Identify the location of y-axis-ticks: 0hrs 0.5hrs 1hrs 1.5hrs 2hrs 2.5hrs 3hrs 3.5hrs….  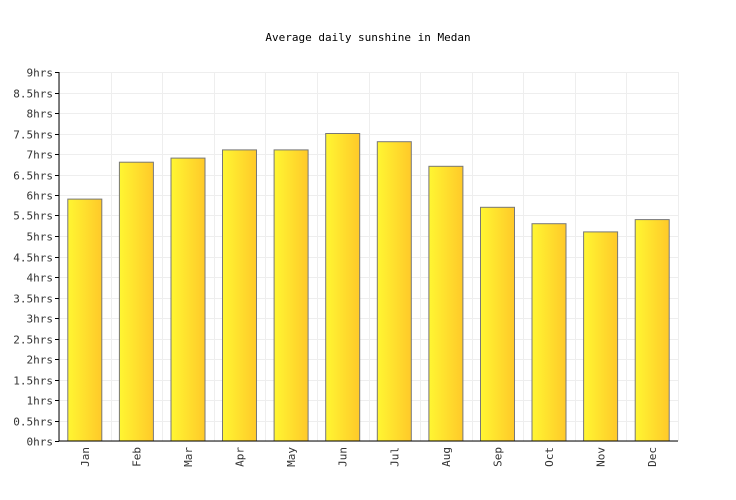
(36, 258).